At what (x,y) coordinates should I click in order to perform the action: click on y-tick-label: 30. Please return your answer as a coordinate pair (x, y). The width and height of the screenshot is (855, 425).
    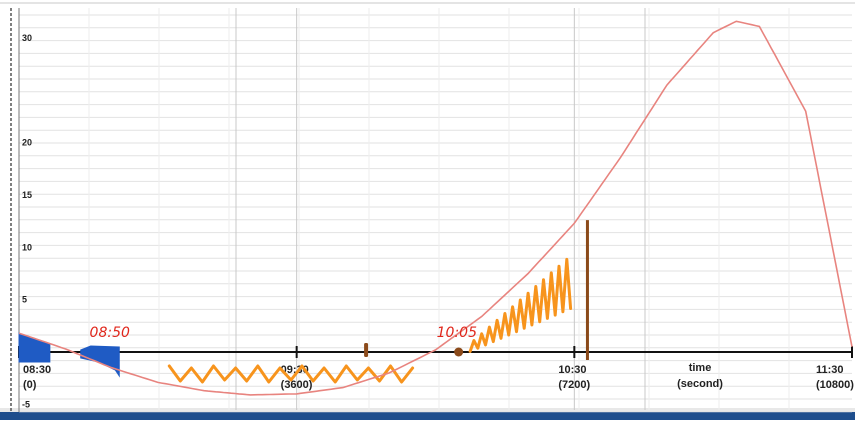
    Looking at the image, I should click on (27, 38).